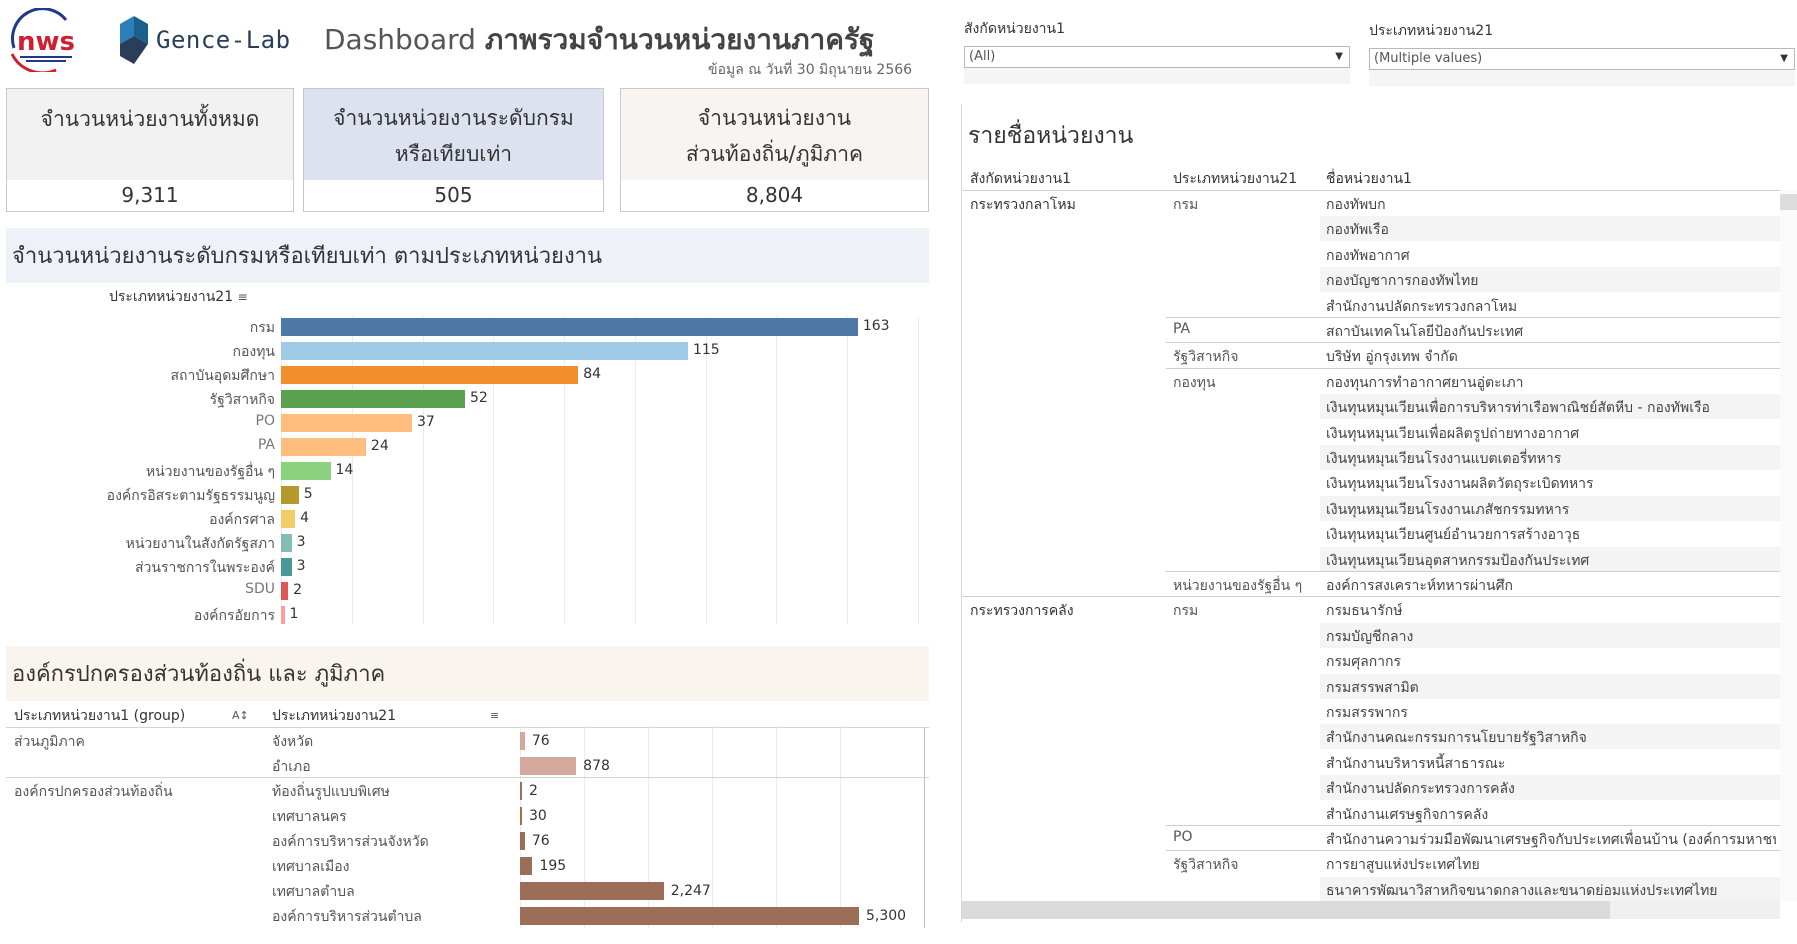 The image size is (1797, 944). What do you see at coordinates (1371, 355) in the screenshot?
I see `agency-row: รัฐวิสาหกิจ บริษัท อู่กรุงเทพ จำกัด` at bounding box center [1371, 355].